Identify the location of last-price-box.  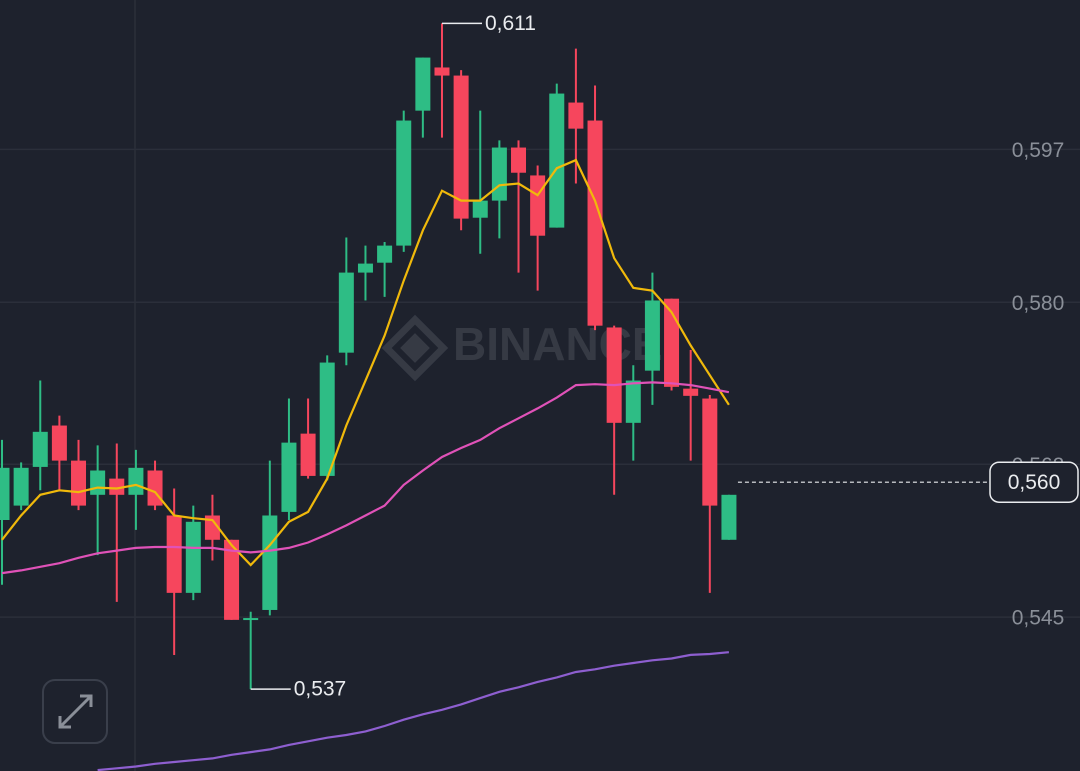
(1034, 482).